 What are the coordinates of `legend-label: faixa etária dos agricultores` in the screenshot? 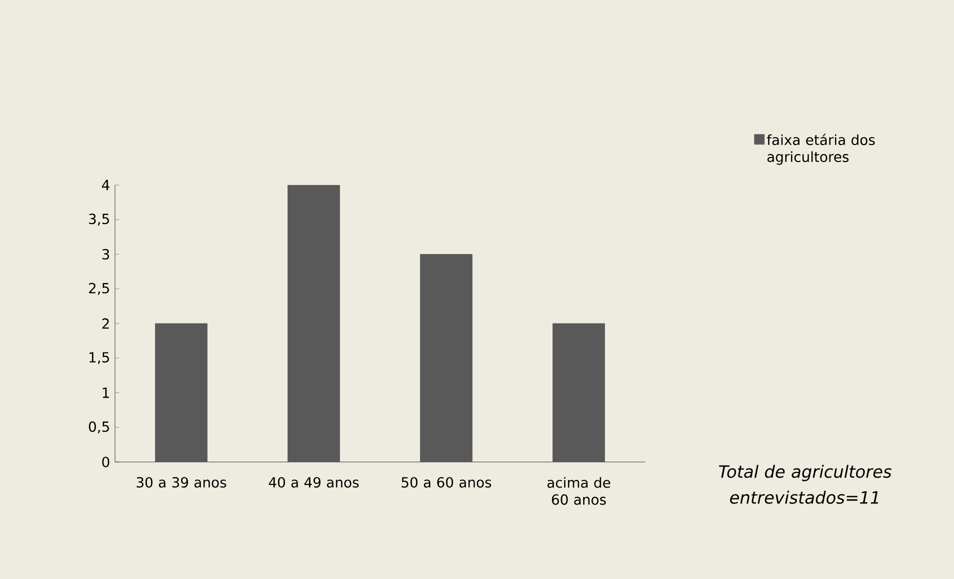 It's located at (820, 149).